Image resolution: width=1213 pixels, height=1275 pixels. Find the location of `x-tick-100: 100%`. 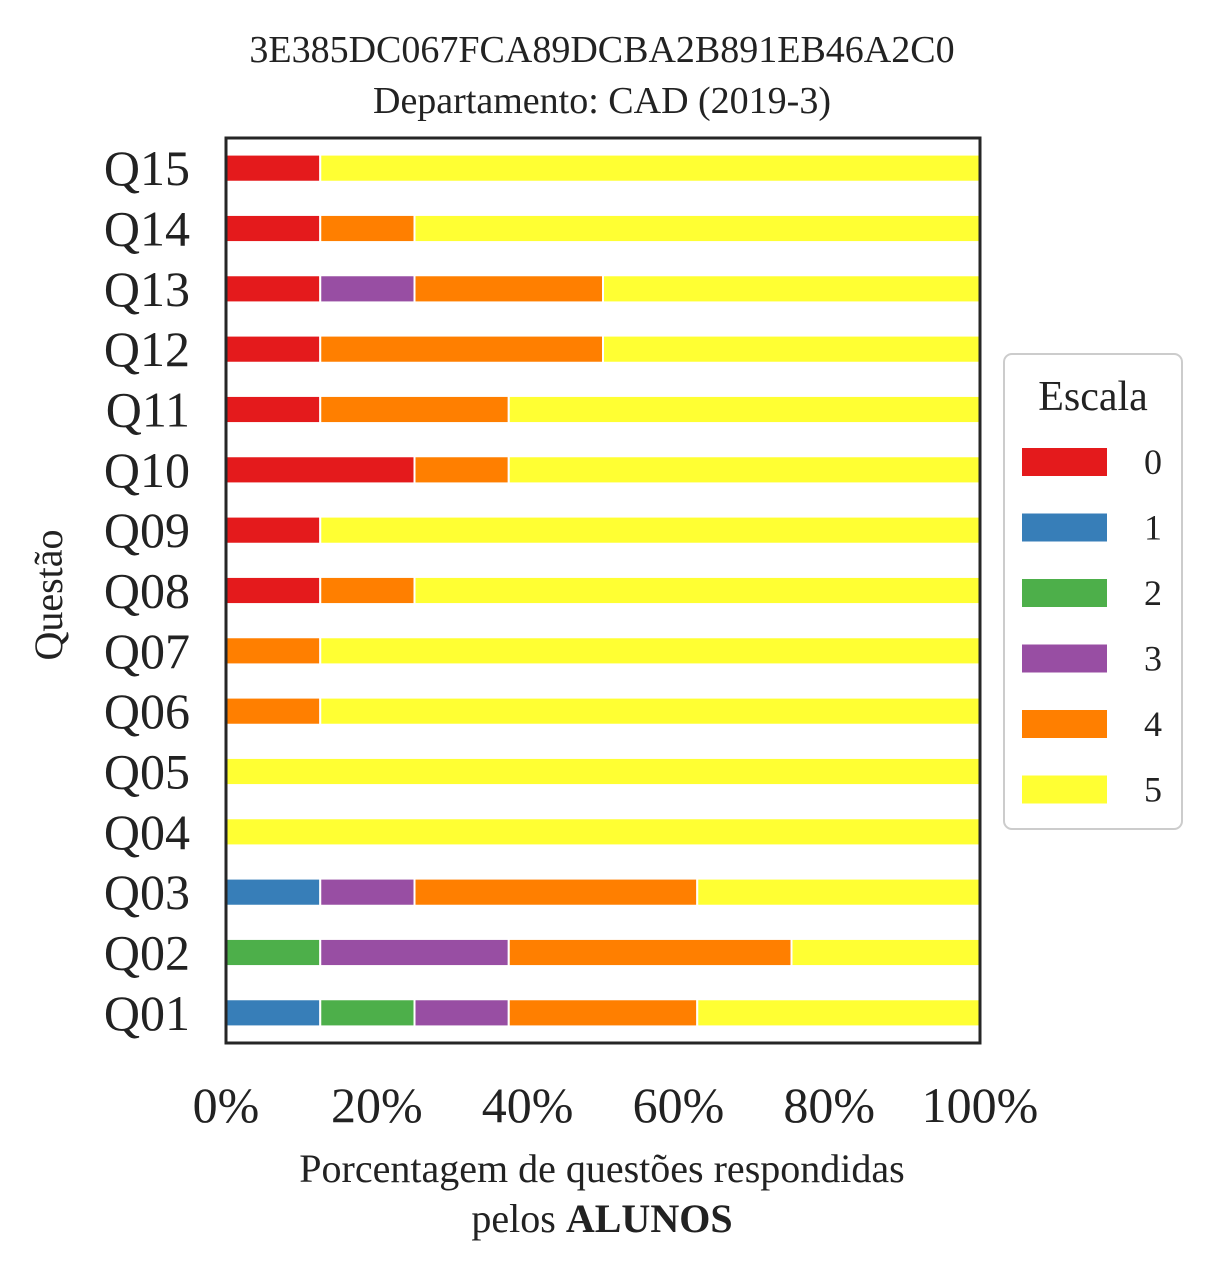

x-tick-100: 100% is located at coordinates (980, 1105).